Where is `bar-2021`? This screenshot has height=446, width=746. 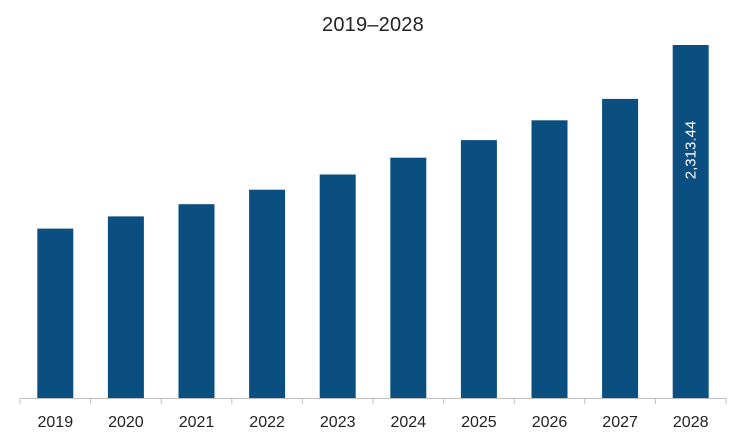
bar-2021 is located at coordinates (196, 301).